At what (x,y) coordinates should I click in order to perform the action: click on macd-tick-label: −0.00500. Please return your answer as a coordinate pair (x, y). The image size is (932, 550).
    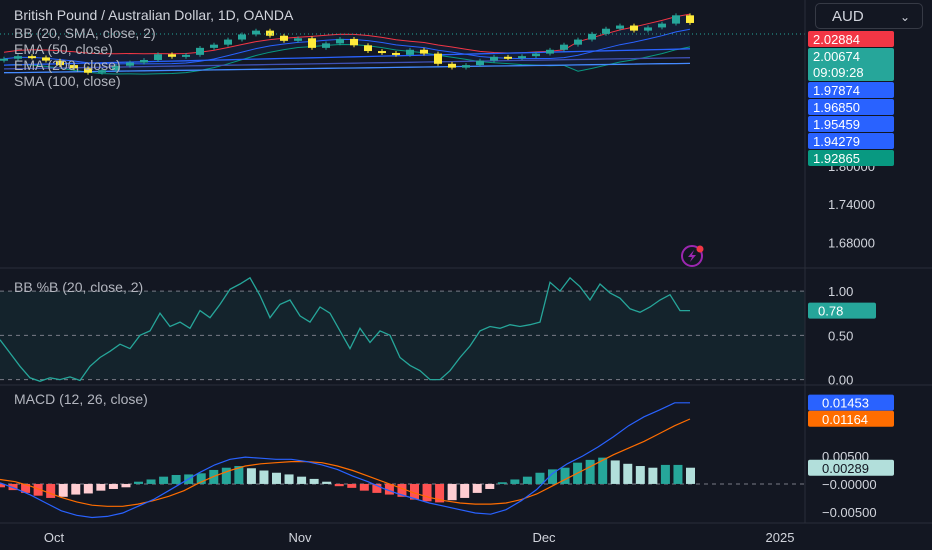
    Looking at the image, I should click on (849, 512).